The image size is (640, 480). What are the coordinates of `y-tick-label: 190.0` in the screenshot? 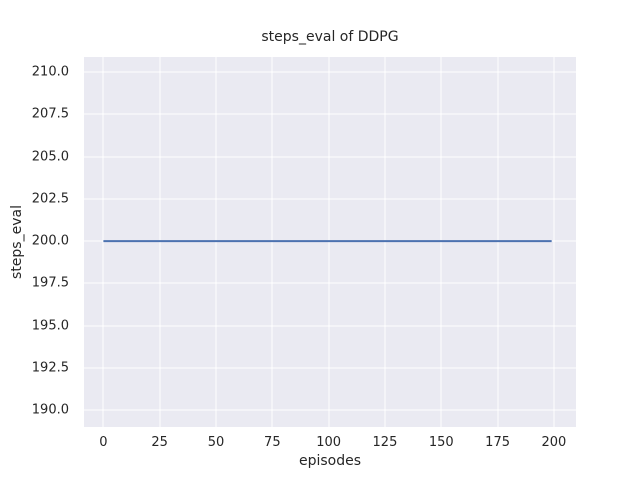 It's located at (50, 410).